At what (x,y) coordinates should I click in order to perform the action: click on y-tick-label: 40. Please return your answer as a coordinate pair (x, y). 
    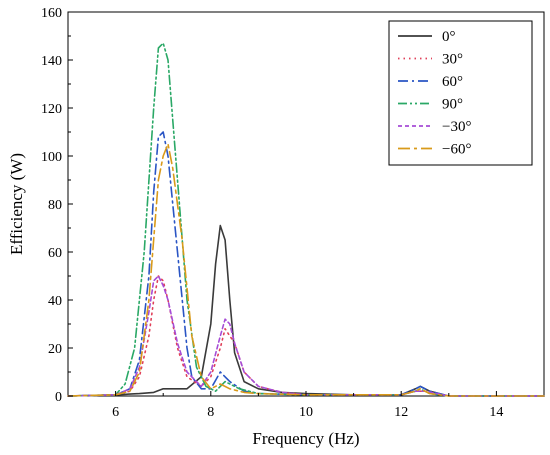
    Looking at the image, I should click on (55, 301).